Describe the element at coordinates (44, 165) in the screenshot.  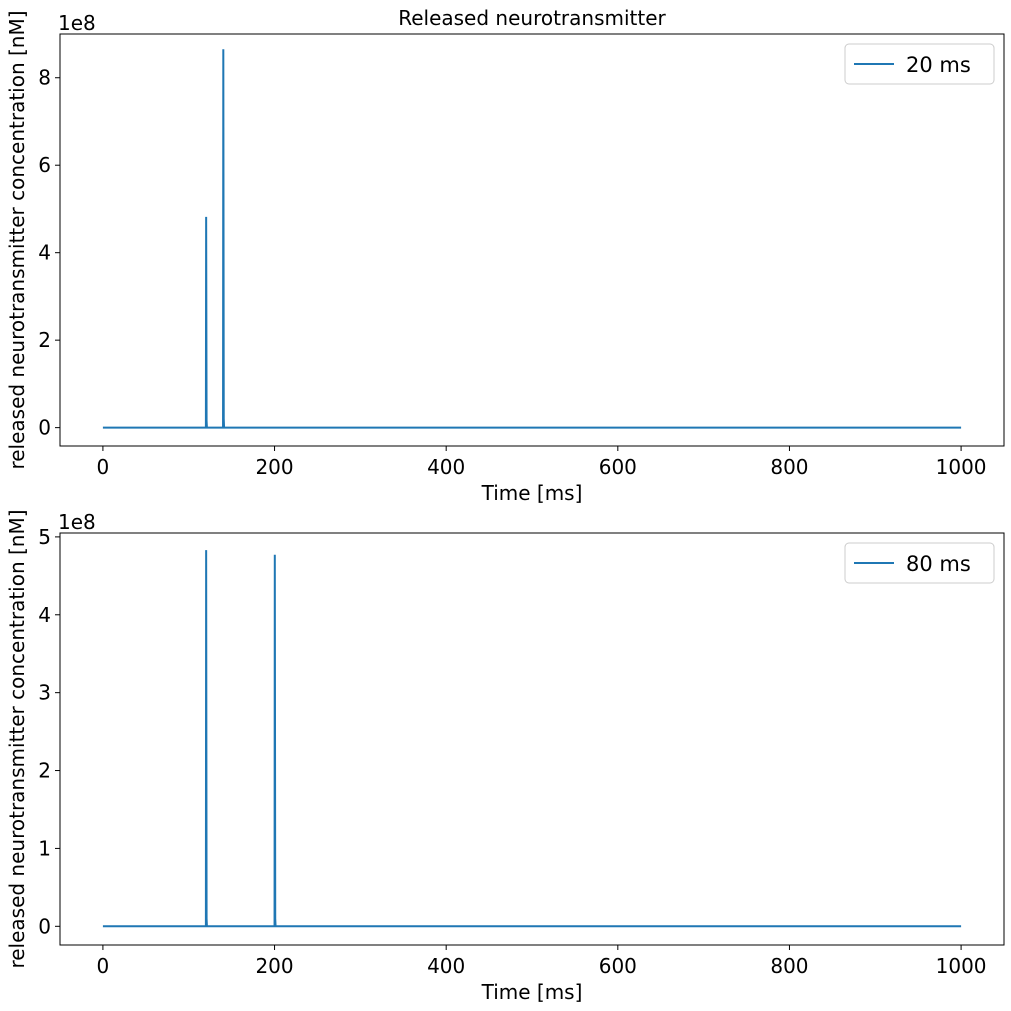
I see `y-tick-label: 6` at that location.